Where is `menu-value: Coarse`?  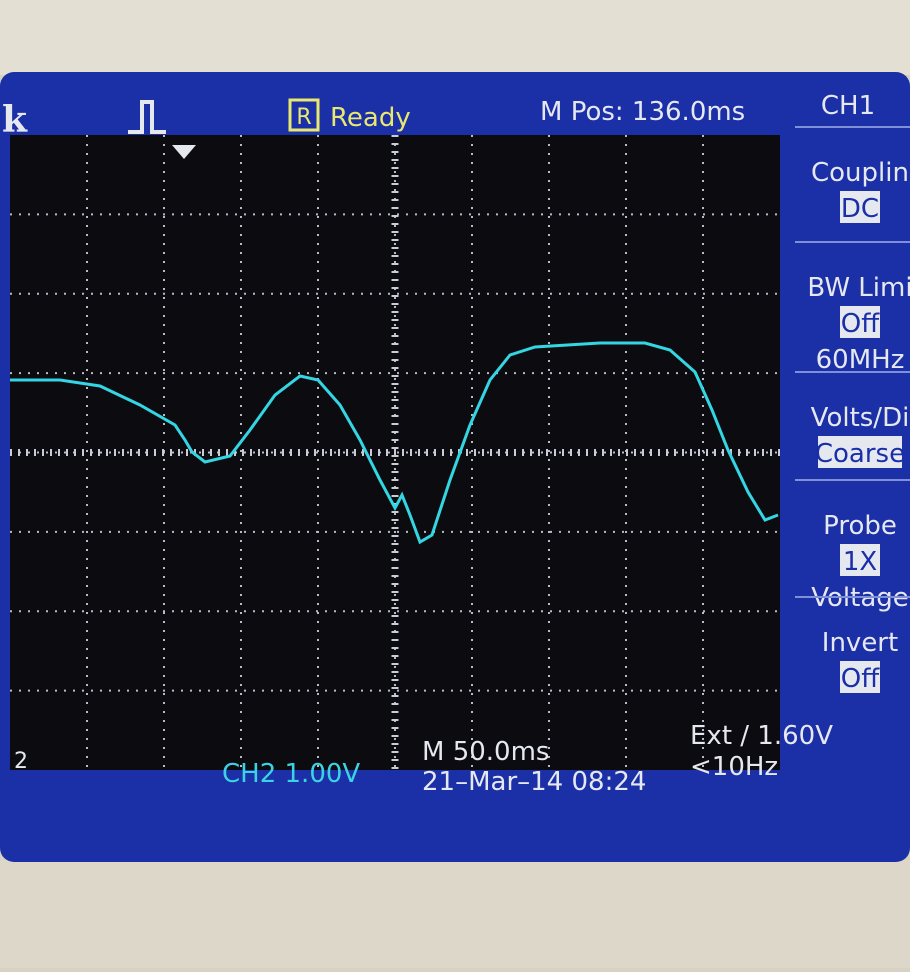 menu-value: Coarse is located at coordinates (860, 454).